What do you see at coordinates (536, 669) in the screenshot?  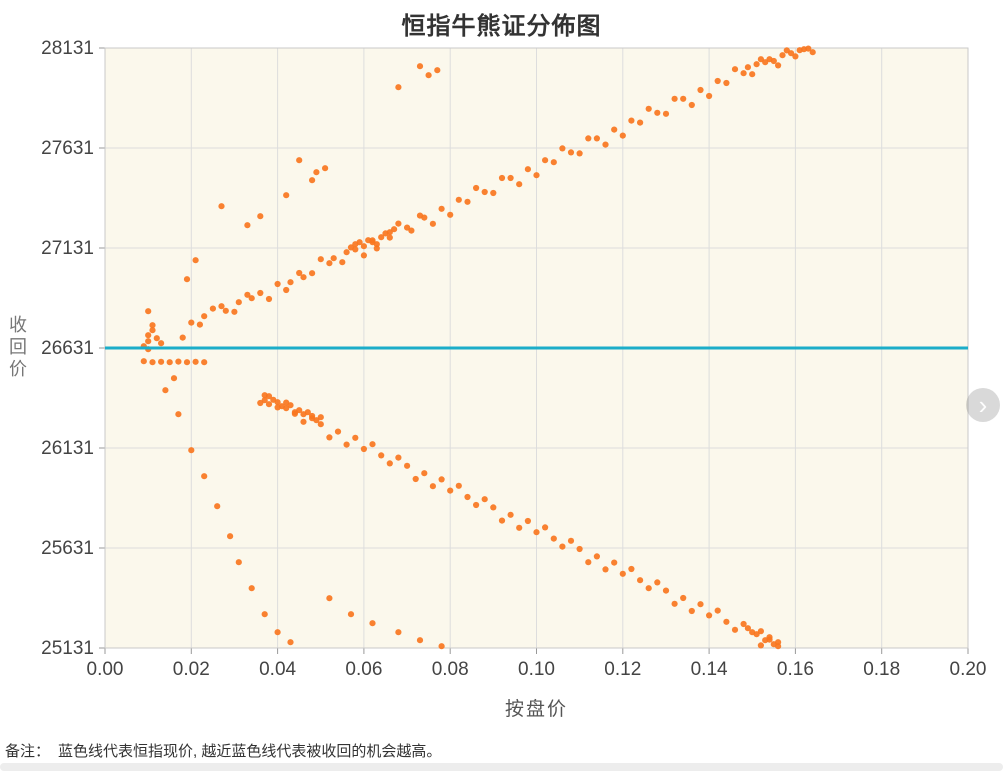 I see `x-tick-label: 0.10` at bounding box center [536, 669].